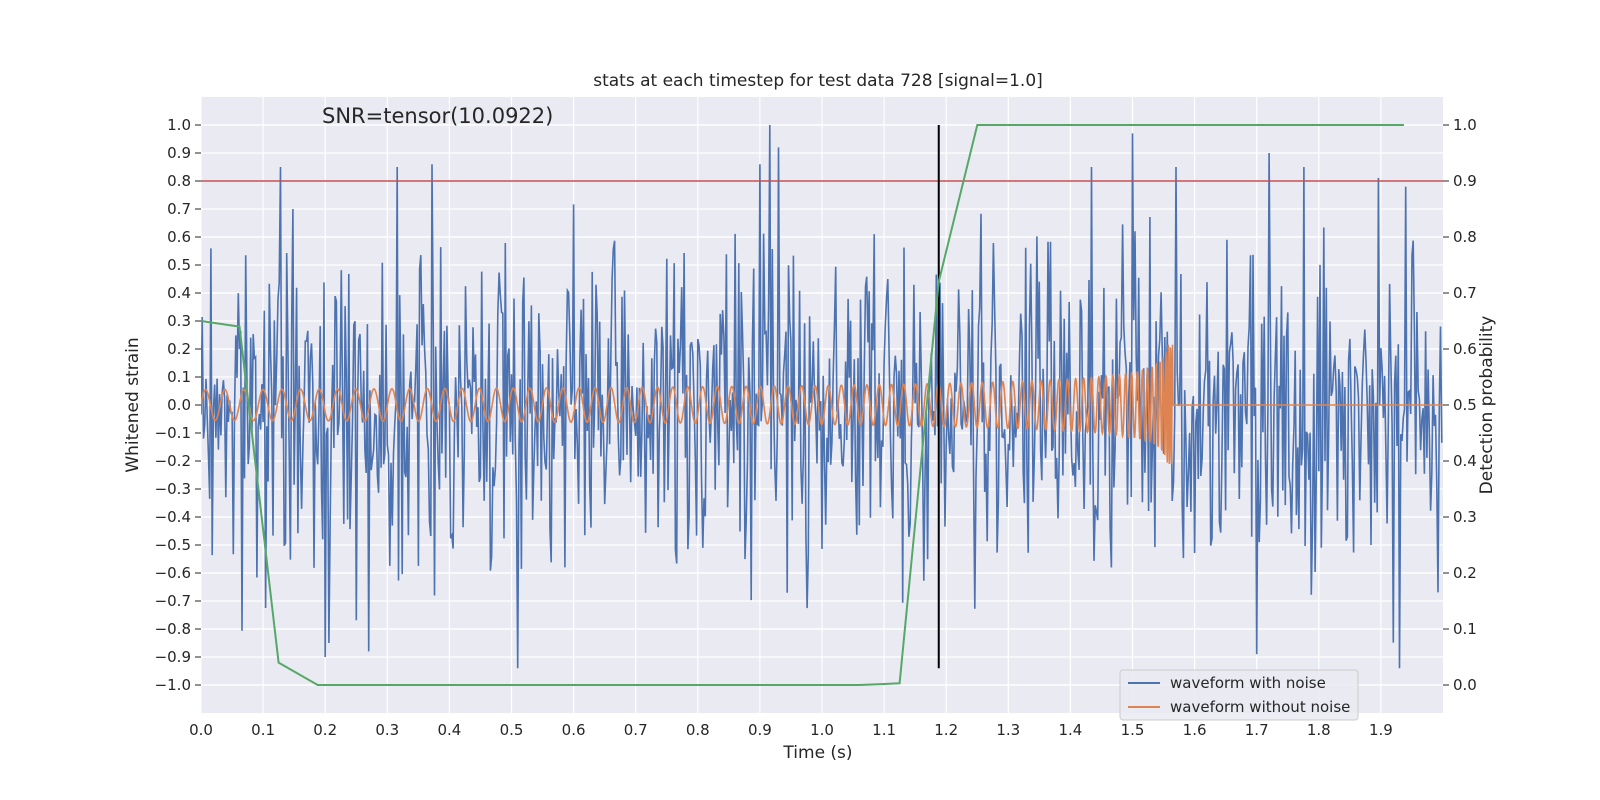 This screenshot has height=800, width=1600. What do you see at coordinates (1319, 730) in the screenshot?
I see `x-tick-label: 1.8` at bounding box center [1319, 730].